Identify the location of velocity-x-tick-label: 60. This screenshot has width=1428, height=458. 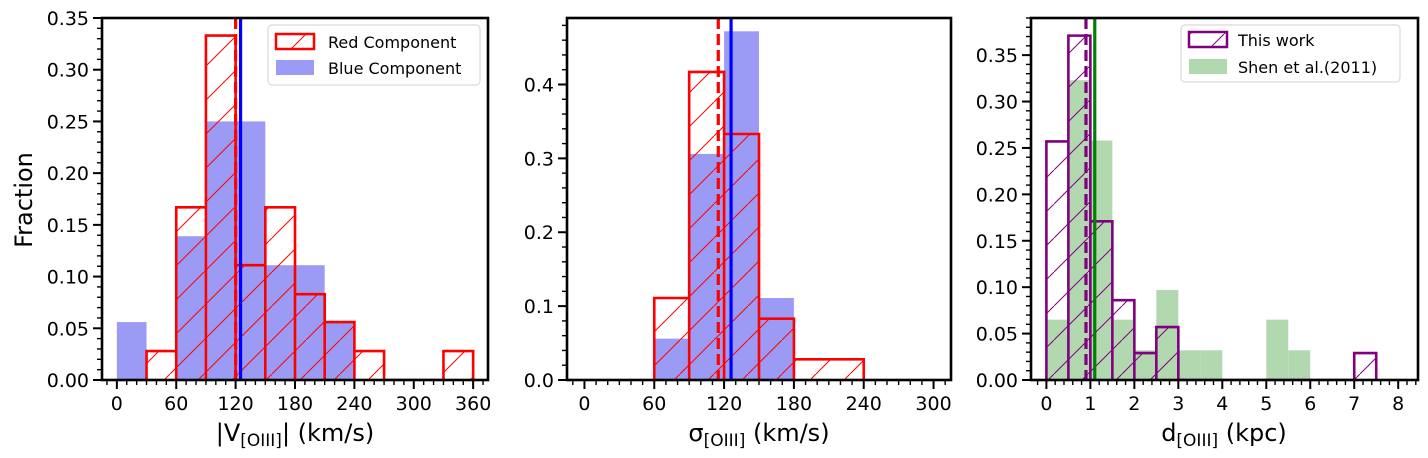
(176, 404).